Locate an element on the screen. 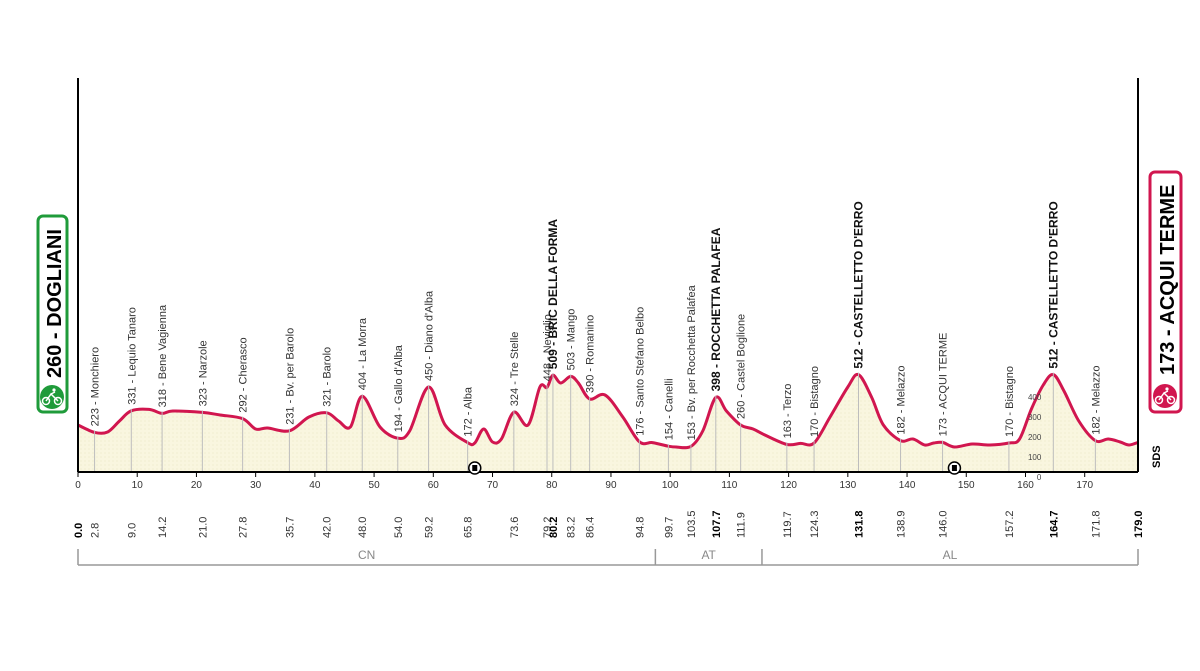 The image size is (1200, 671). finish-badge-frame is located at coordinates (1165, 292).